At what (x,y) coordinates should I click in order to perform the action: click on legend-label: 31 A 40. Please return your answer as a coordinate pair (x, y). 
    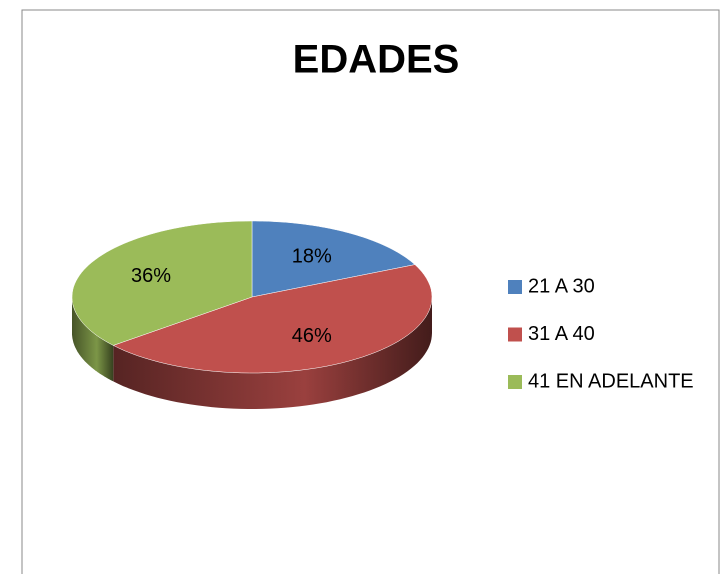
    Looking at the image, I should click on (561, 334).